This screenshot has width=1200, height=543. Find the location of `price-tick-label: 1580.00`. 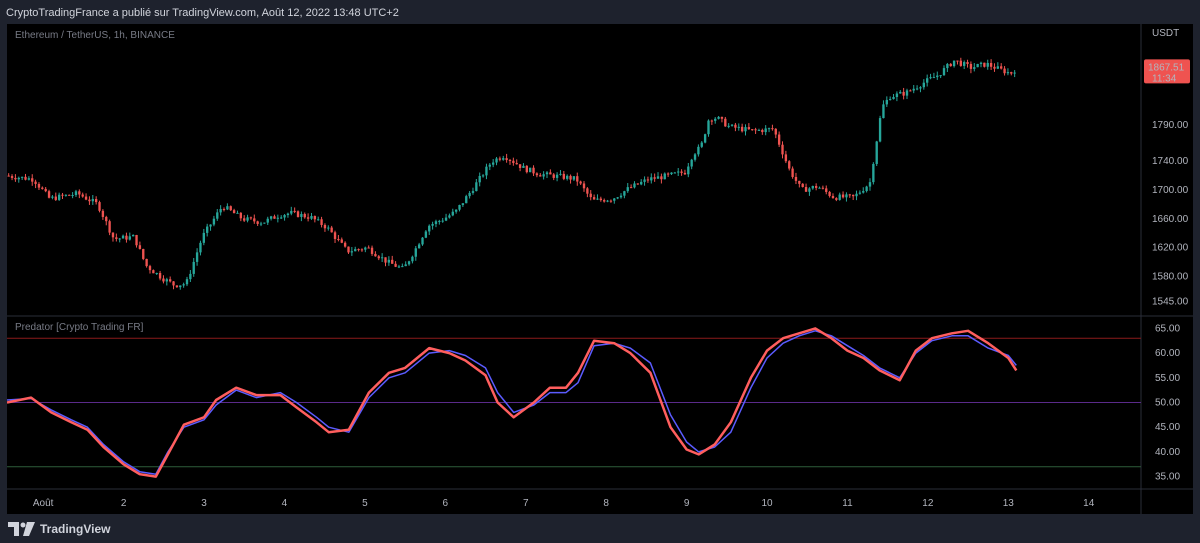

price-tick-label: 1580.00 is located at coordinates (1170, 276).